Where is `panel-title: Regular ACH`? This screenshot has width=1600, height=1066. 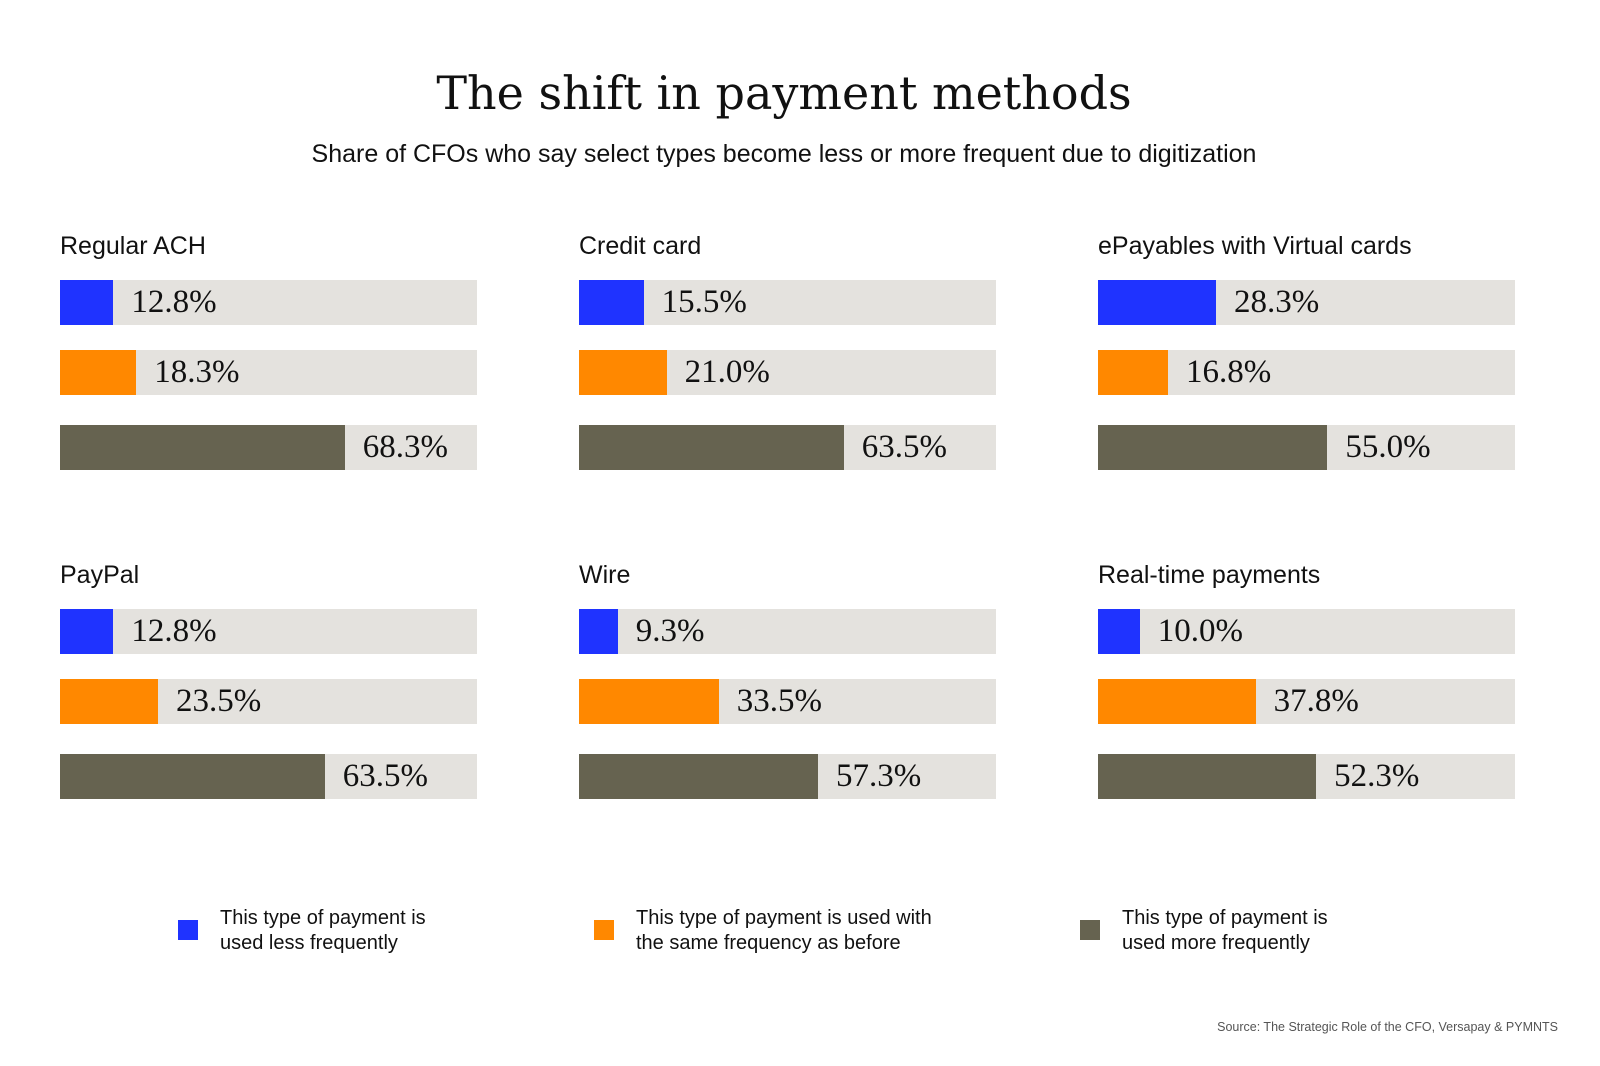
panel-title: Regular ACH is located at coordinates (133, 246).